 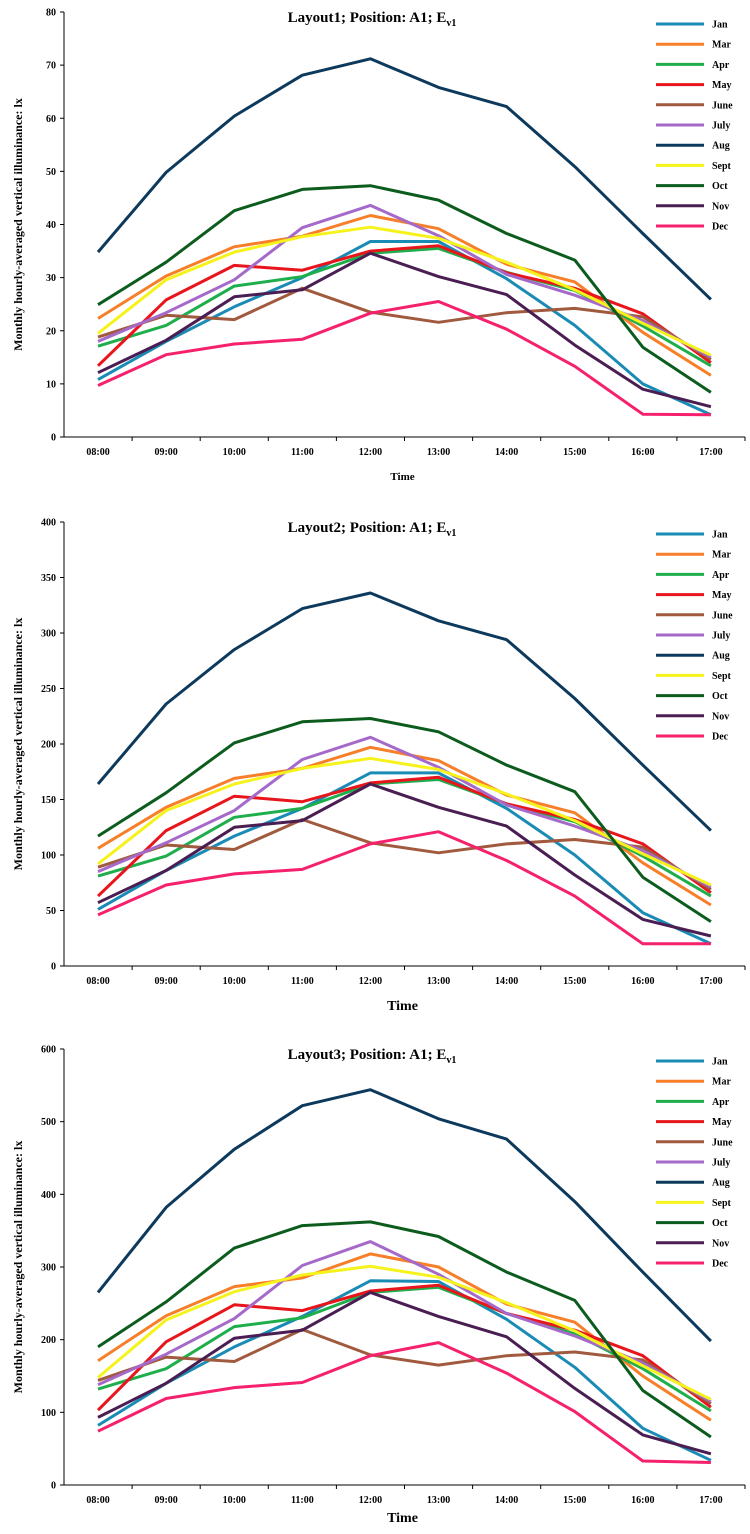 What do you see at coordinates (372, 529) in the screenshot?
I see `chart-title: Layout2; Position: A1; Ev1` at bounding box center [372, 529].